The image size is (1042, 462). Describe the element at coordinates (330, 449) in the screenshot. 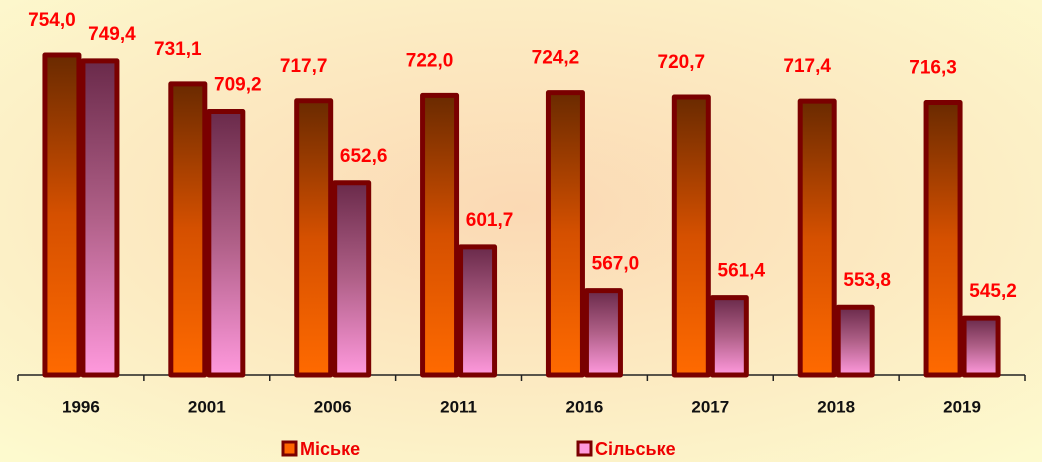

I see `legend-label: Міське` at that location.